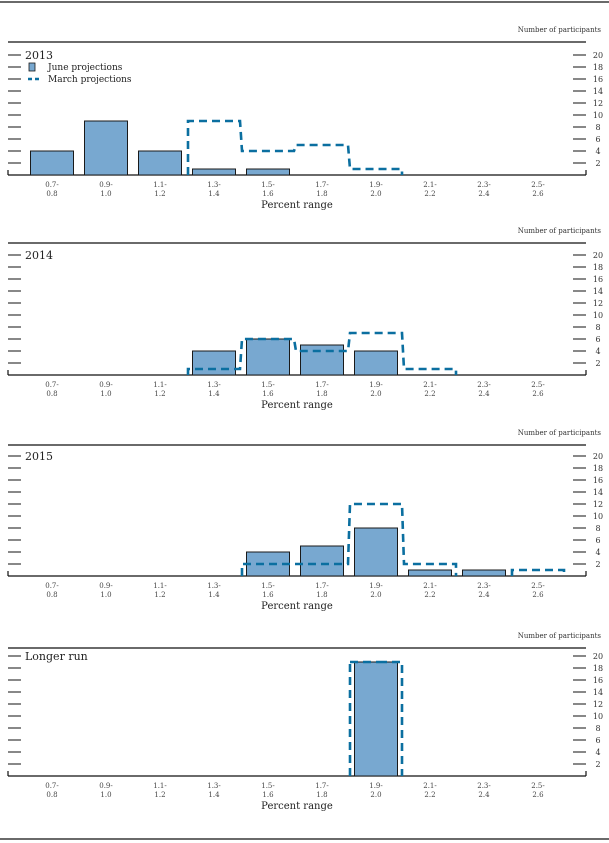 This screenshot has height=843, width=609. What do you see at coordinates (376, 786) in the screenshot?
I see `x-tick-label: 1.9-` at bounding box center [376, 786].